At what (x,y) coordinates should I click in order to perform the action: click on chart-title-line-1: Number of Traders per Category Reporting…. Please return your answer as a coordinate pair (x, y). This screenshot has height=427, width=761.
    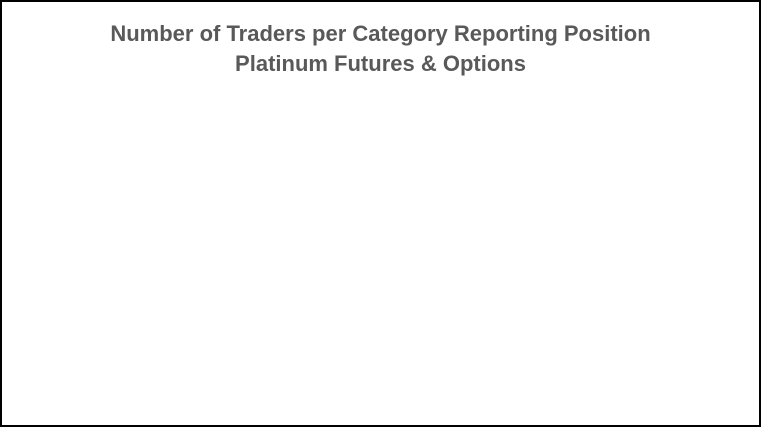
    Looking at the image, I should click on (380, 33).